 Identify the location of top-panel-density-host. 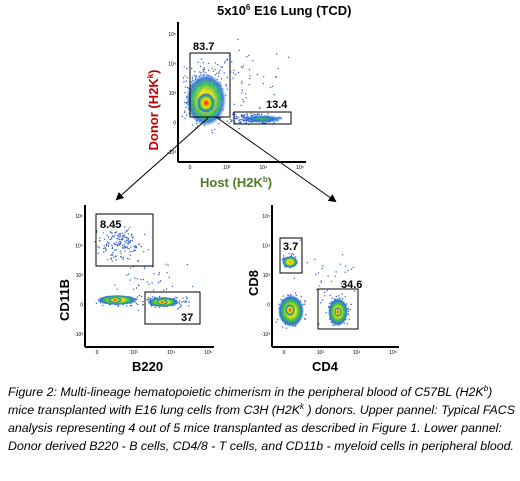
(262, 119).